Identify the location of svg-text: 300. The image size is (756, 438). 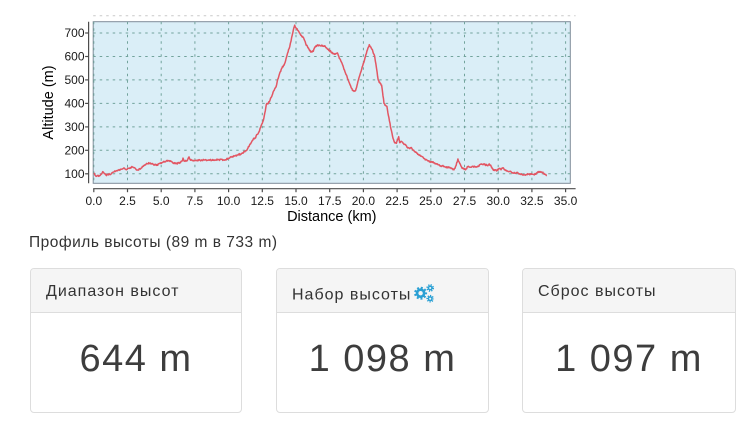
(74, 127).